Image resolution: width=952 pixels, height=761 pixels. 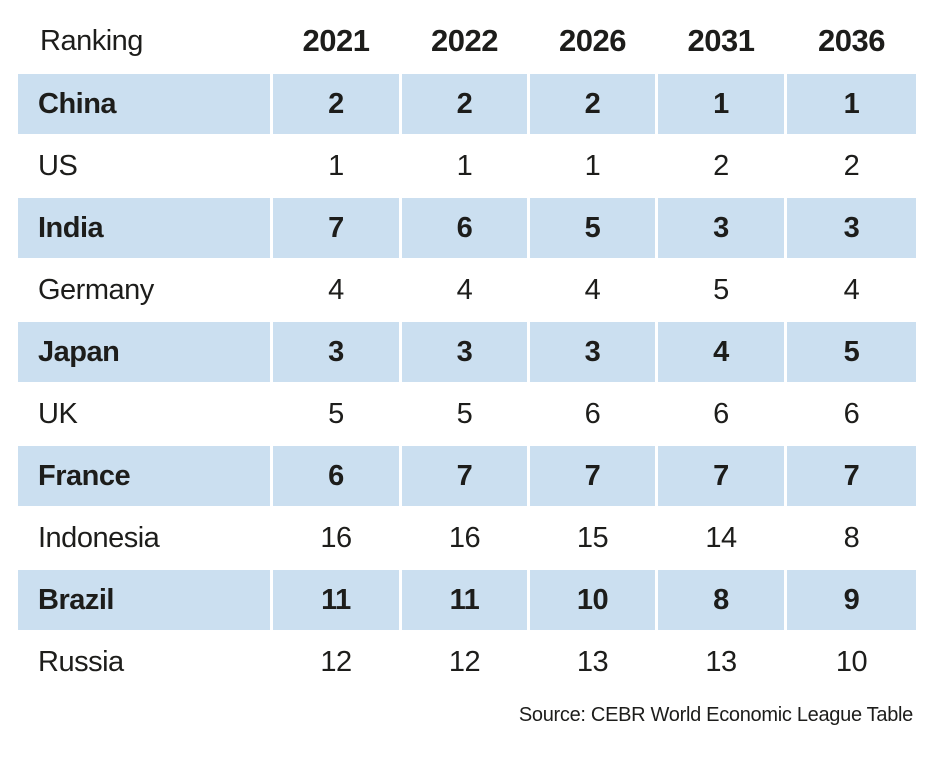 I want to click on table-row-russia: Russia 12 12 13 13 10, so click(x=468, y=662).